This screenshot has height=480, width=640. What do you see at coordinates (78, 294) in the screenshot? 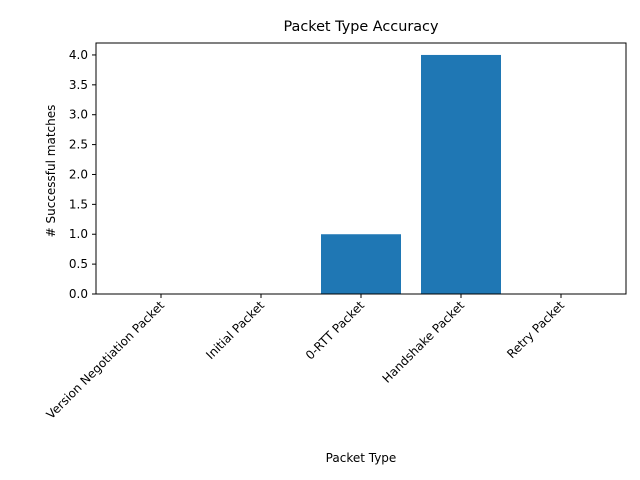
I see `y-tick-label: 0.0` at bounding box center [78, 294].